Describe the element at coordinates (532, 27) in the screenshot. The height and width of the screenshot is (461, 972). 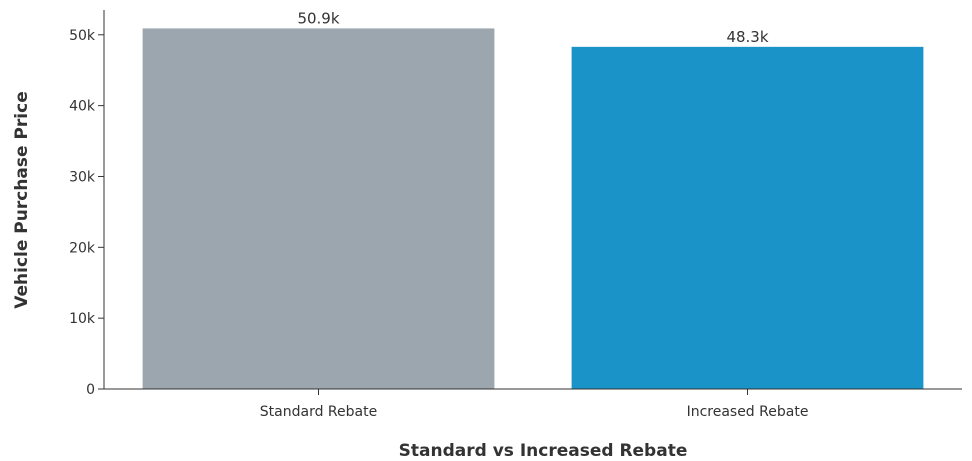
I see `data-labels-group: 50.9k 48.3k` at that location.